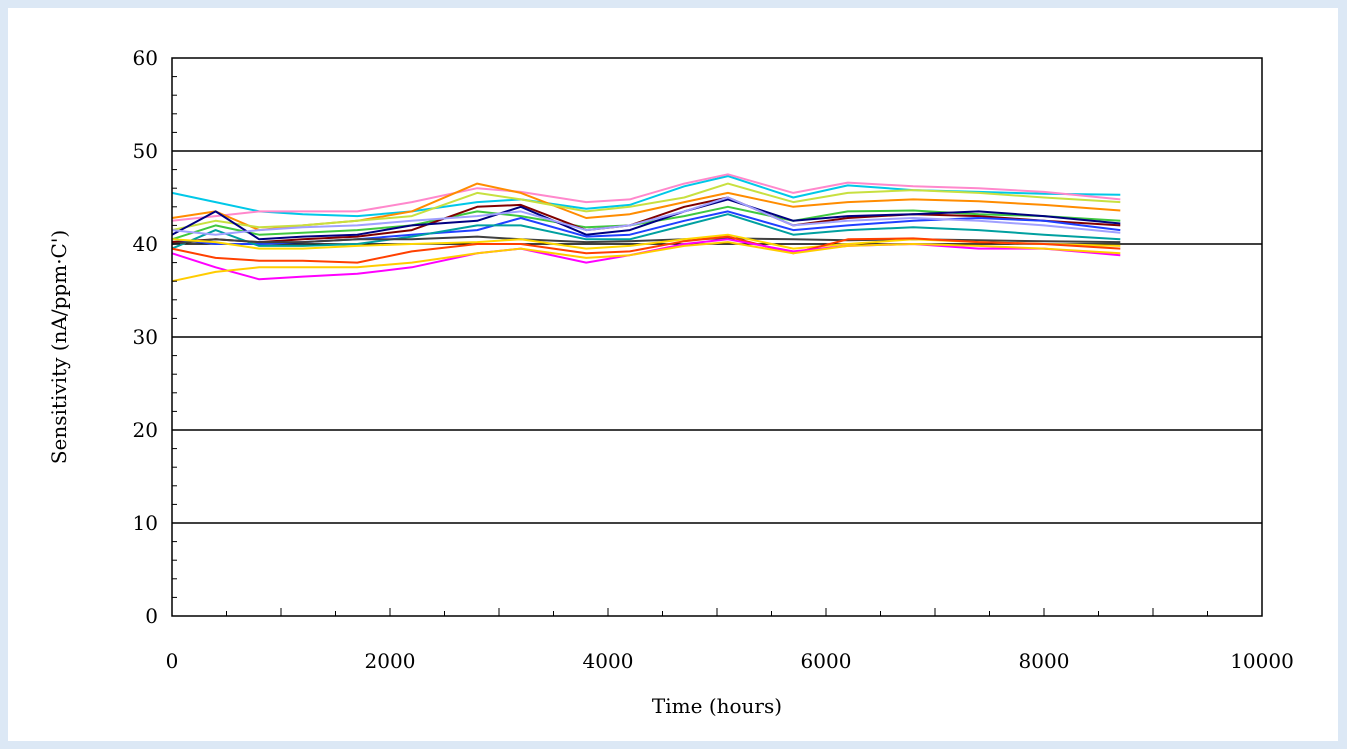  Describe the element at coordinates (390, 661) in the screenshot. I see `x-tick-label: 2000` at that location.